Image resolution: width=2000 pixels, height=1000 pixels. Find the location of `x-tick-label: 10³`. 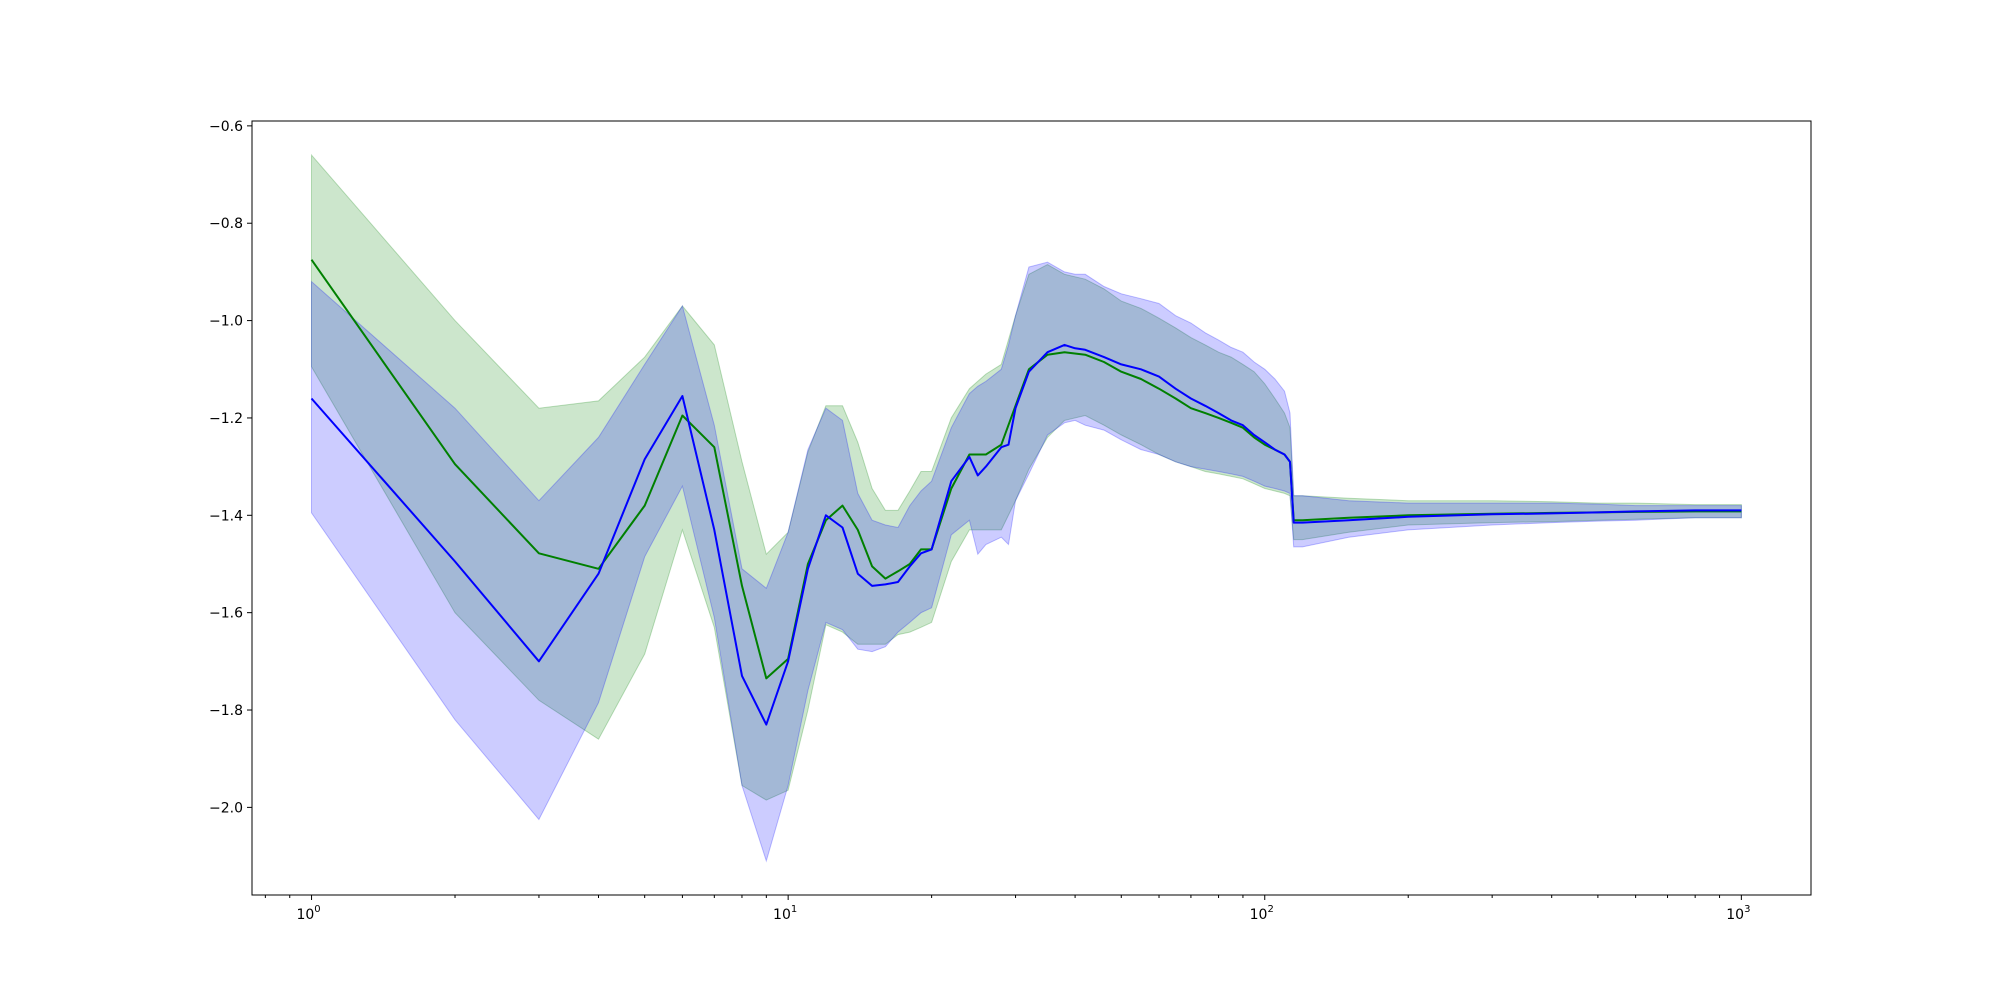

x-tick-label: 10³ is located at coordinates (1738, 913).